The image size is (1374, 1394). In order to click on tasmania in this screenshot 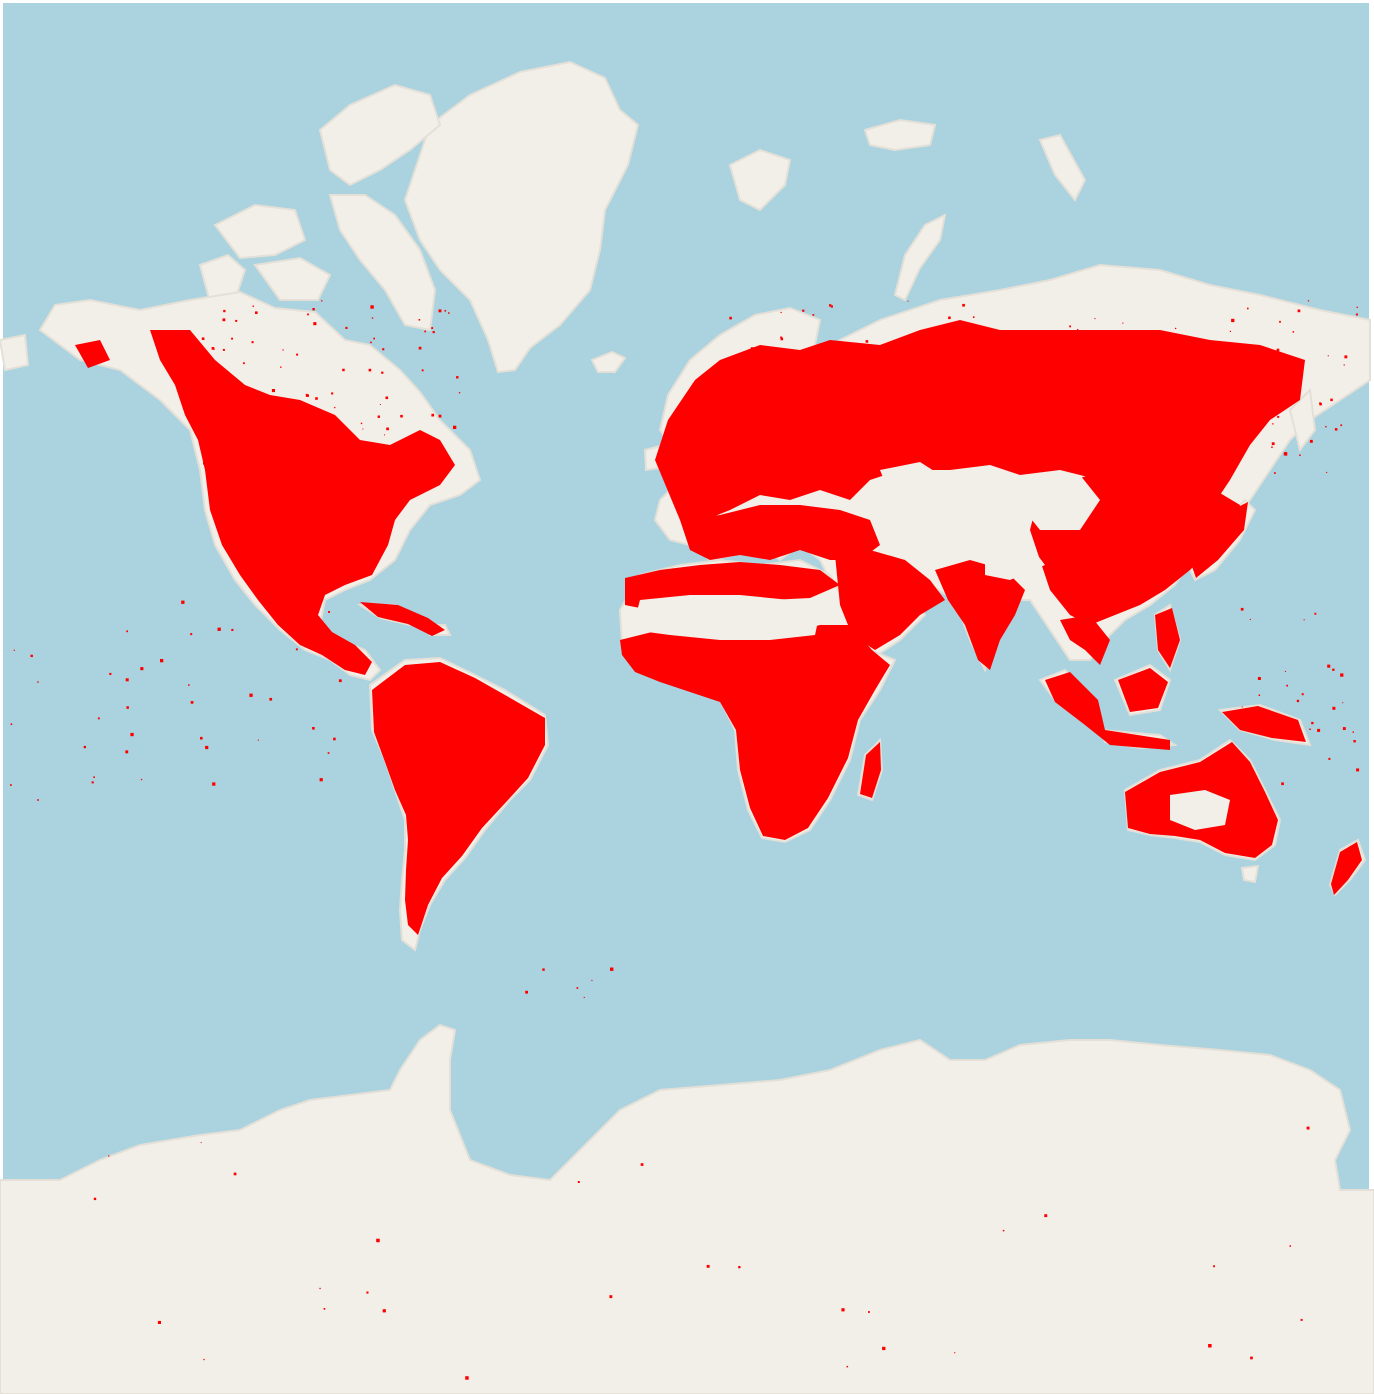, I will do `click(1250, 874)`.